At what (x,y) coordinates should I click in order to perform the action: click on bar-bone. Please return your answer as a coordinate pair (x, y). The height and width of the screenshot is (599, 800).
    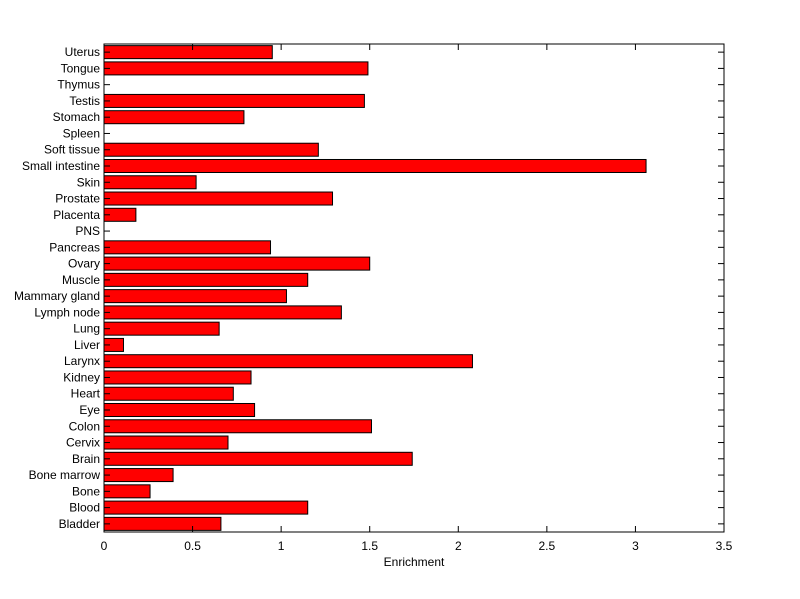
    Looking at the image, I should click on (127, 491).